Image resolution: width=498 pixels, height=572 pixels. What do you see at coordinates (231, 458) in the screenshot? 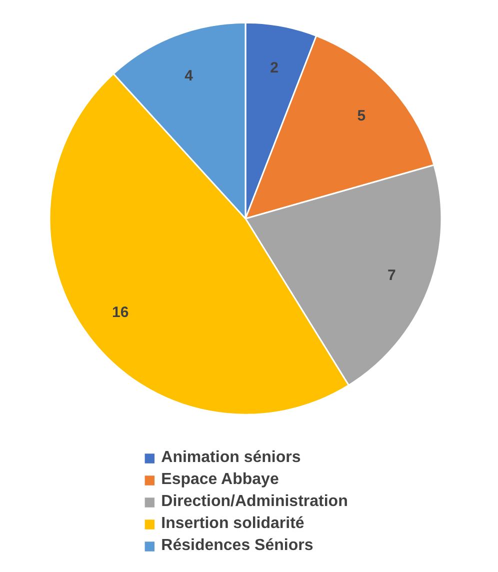
I see `legend-label: Animation séniors` at bounding box center [231, 458].